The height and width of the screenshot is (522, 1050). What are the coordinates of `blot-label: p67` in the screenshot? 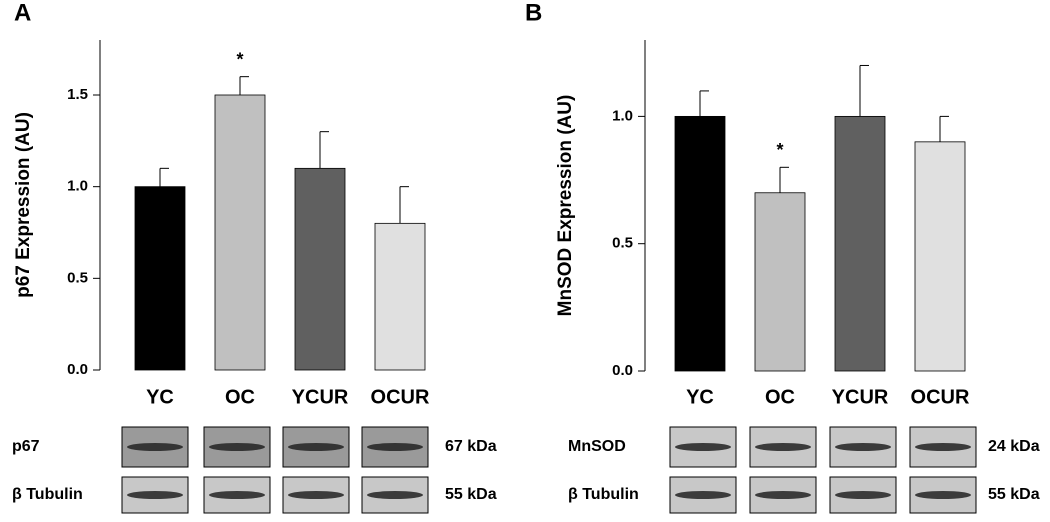 It's located at (26, 446).